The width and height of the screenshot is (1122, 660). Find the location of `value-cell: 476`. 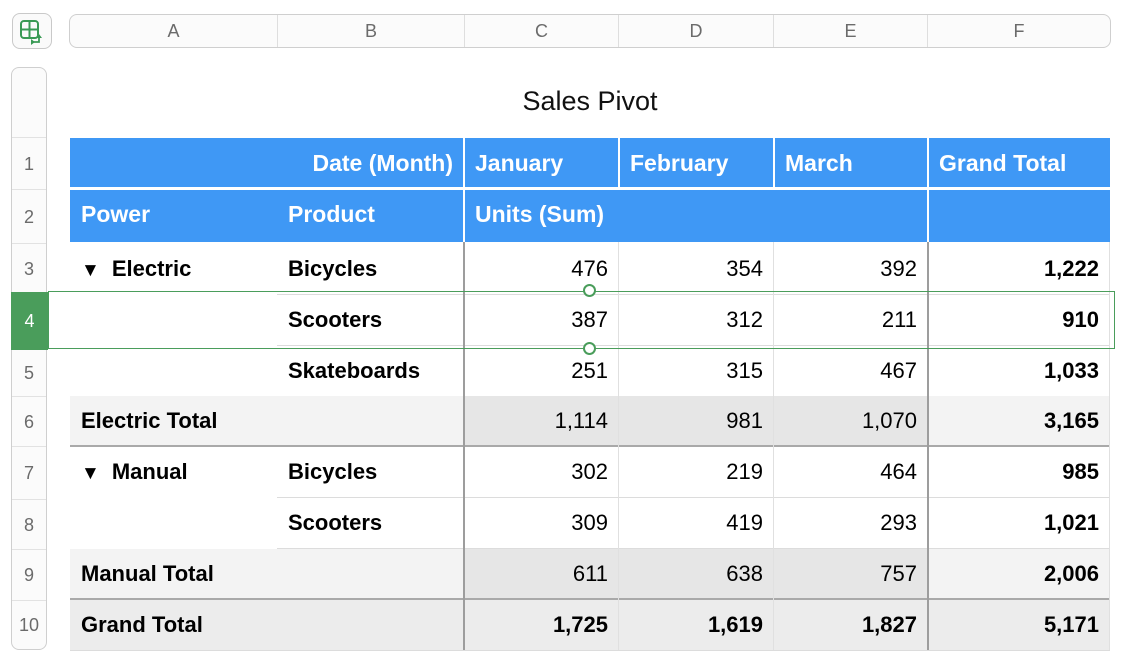

value-cell: 476 is located at coordinates (589, 268).